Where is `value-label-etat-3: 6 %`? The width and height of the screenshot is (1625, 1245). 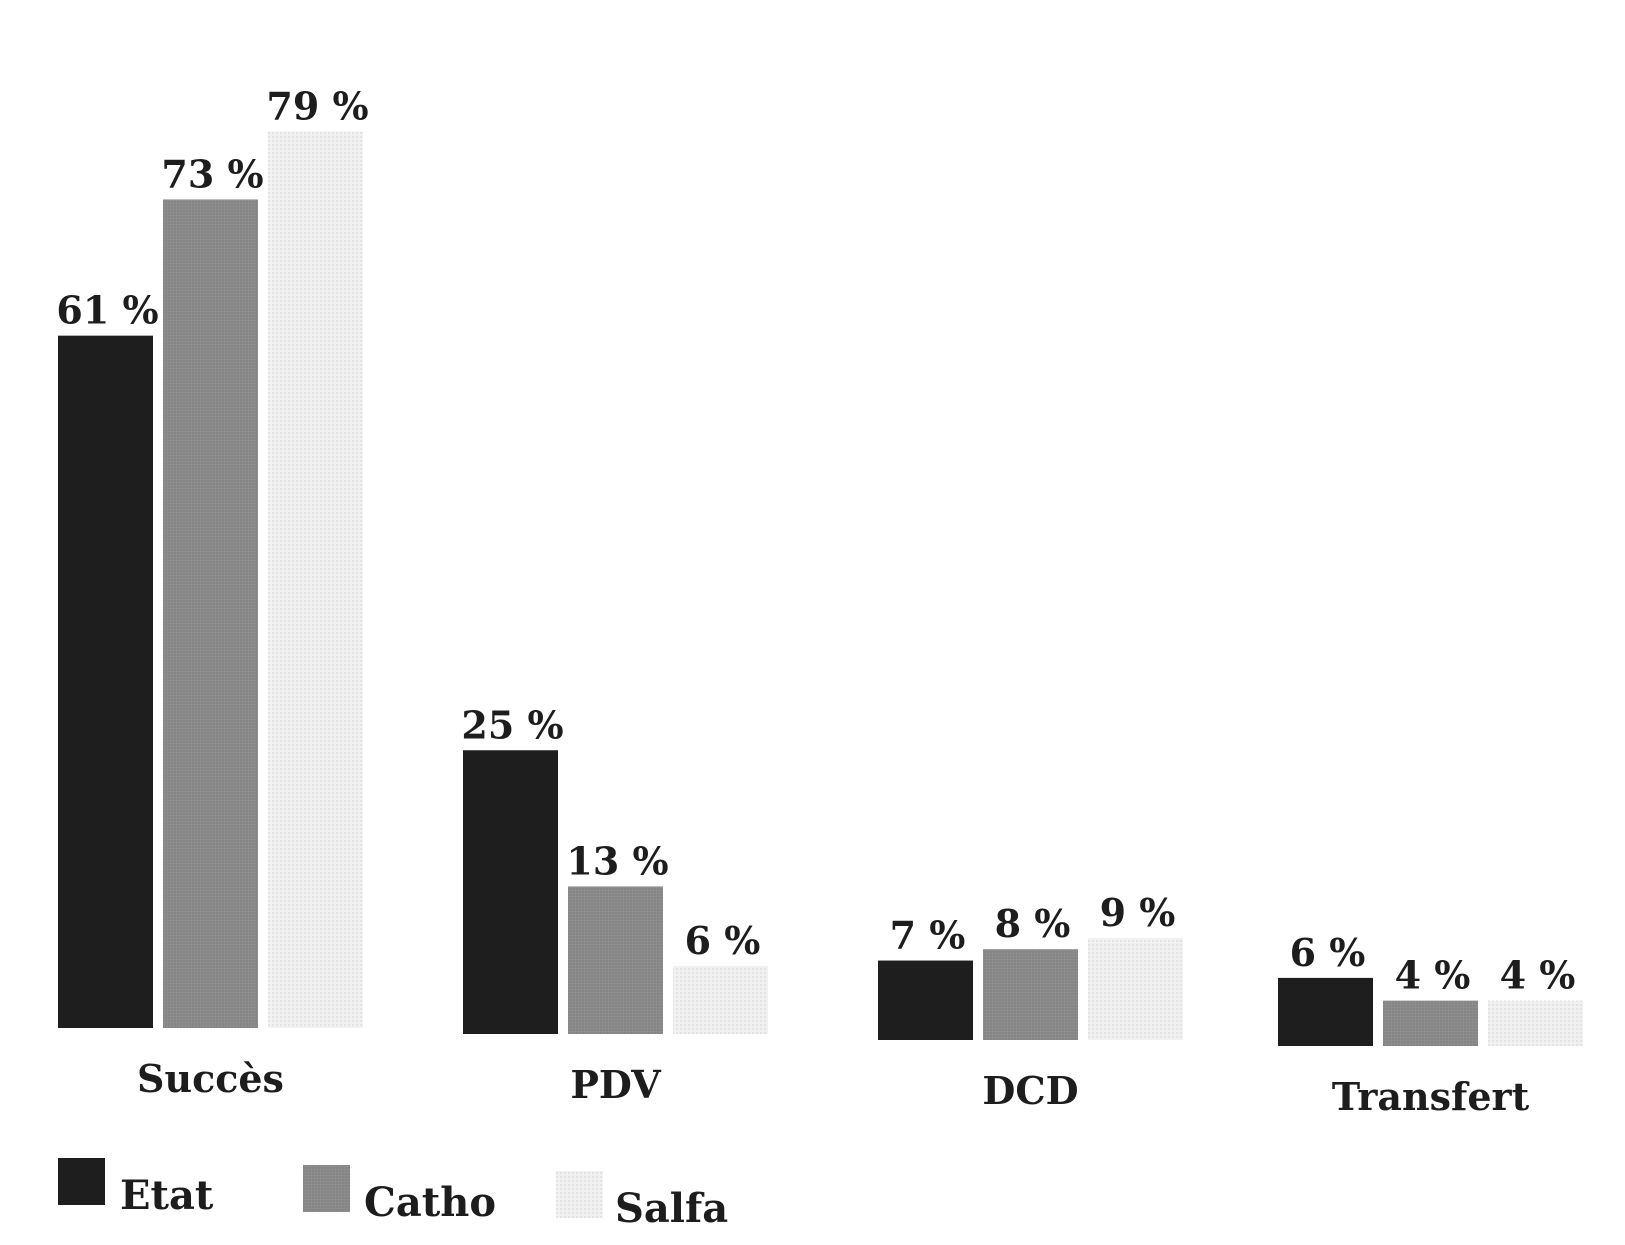 value-label-etat-3: 6 % is located at coordinates (1328, 952).